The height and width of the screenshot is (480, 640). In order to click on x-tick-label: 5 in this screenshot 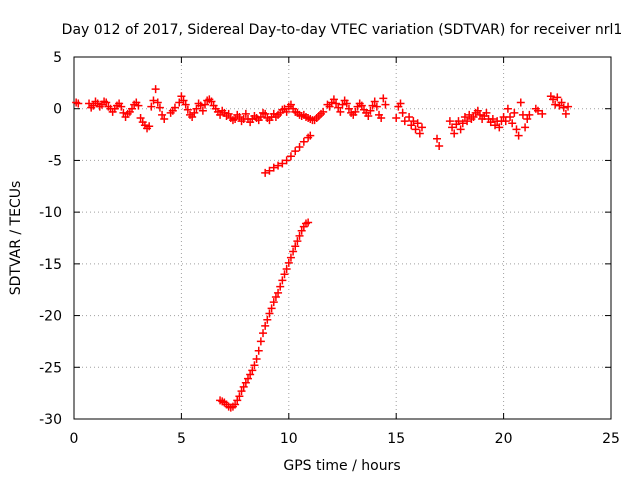, I will do `click(181, 439)`.